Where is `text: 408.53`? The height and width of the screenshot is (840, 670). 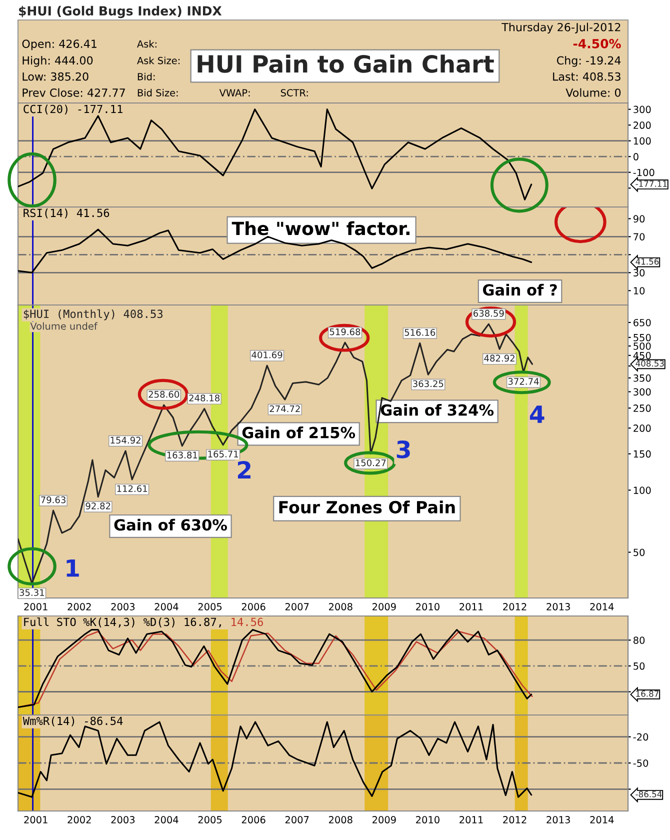
text: 408.53 is located at coordinates (650, 363).